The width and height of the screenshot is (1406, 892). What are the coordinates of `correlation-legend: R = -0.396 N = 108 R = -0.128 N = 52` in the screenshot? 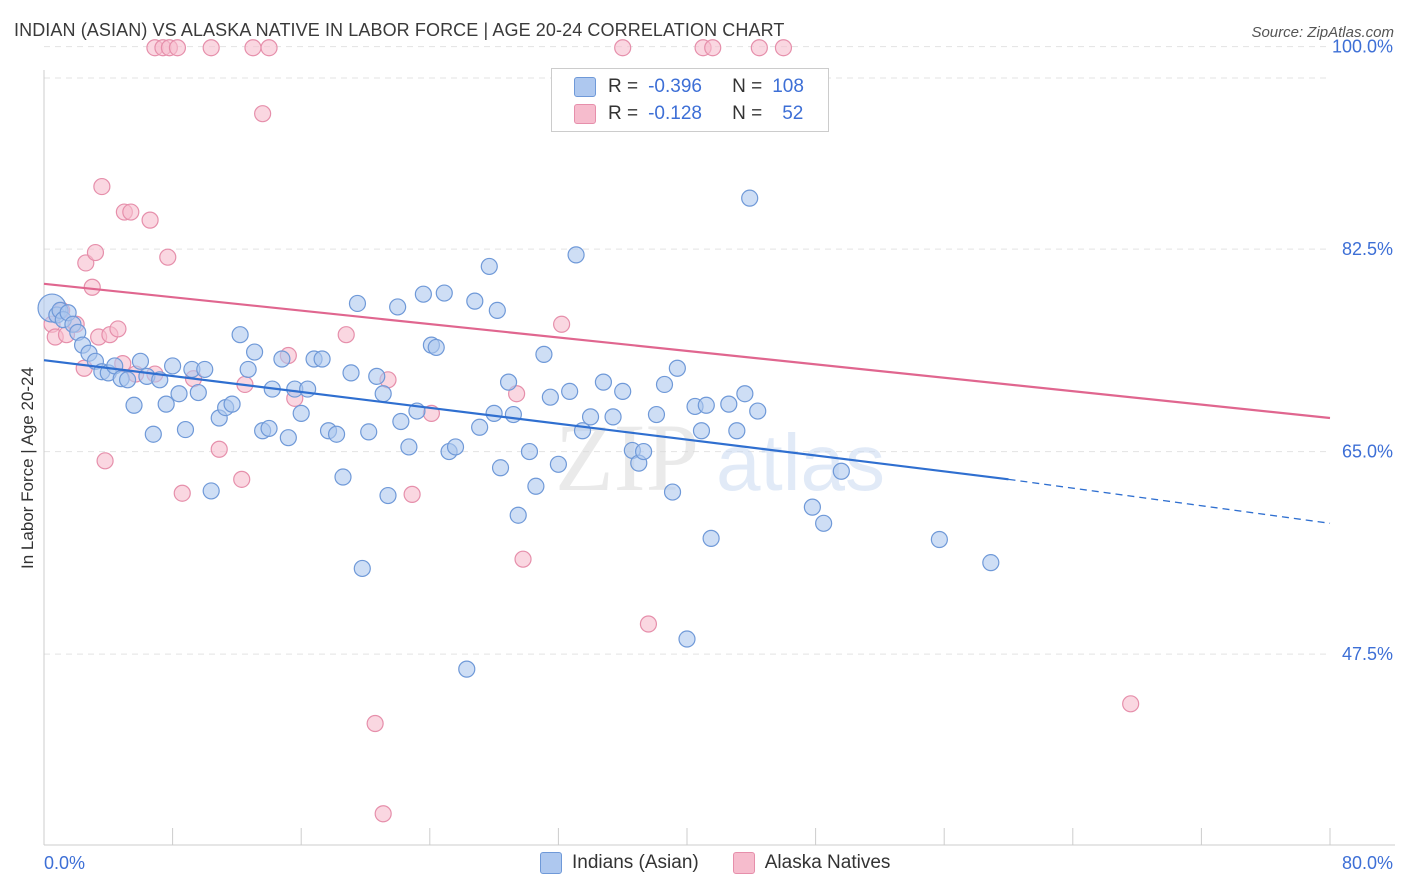 It's located at (690, 100).